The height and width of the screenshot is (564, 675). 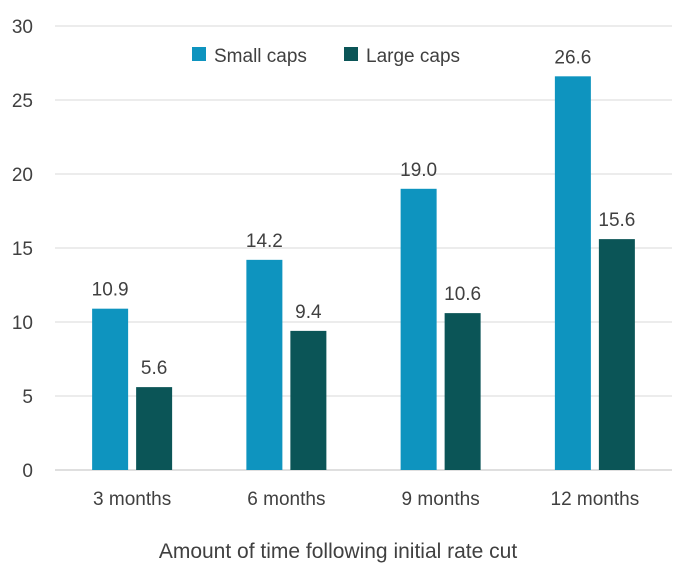 What do you see at coordinates (462, 294) in the screenshot?
I see `data-label-large-caps-2: 10.6` at bounding box center [462, 294].